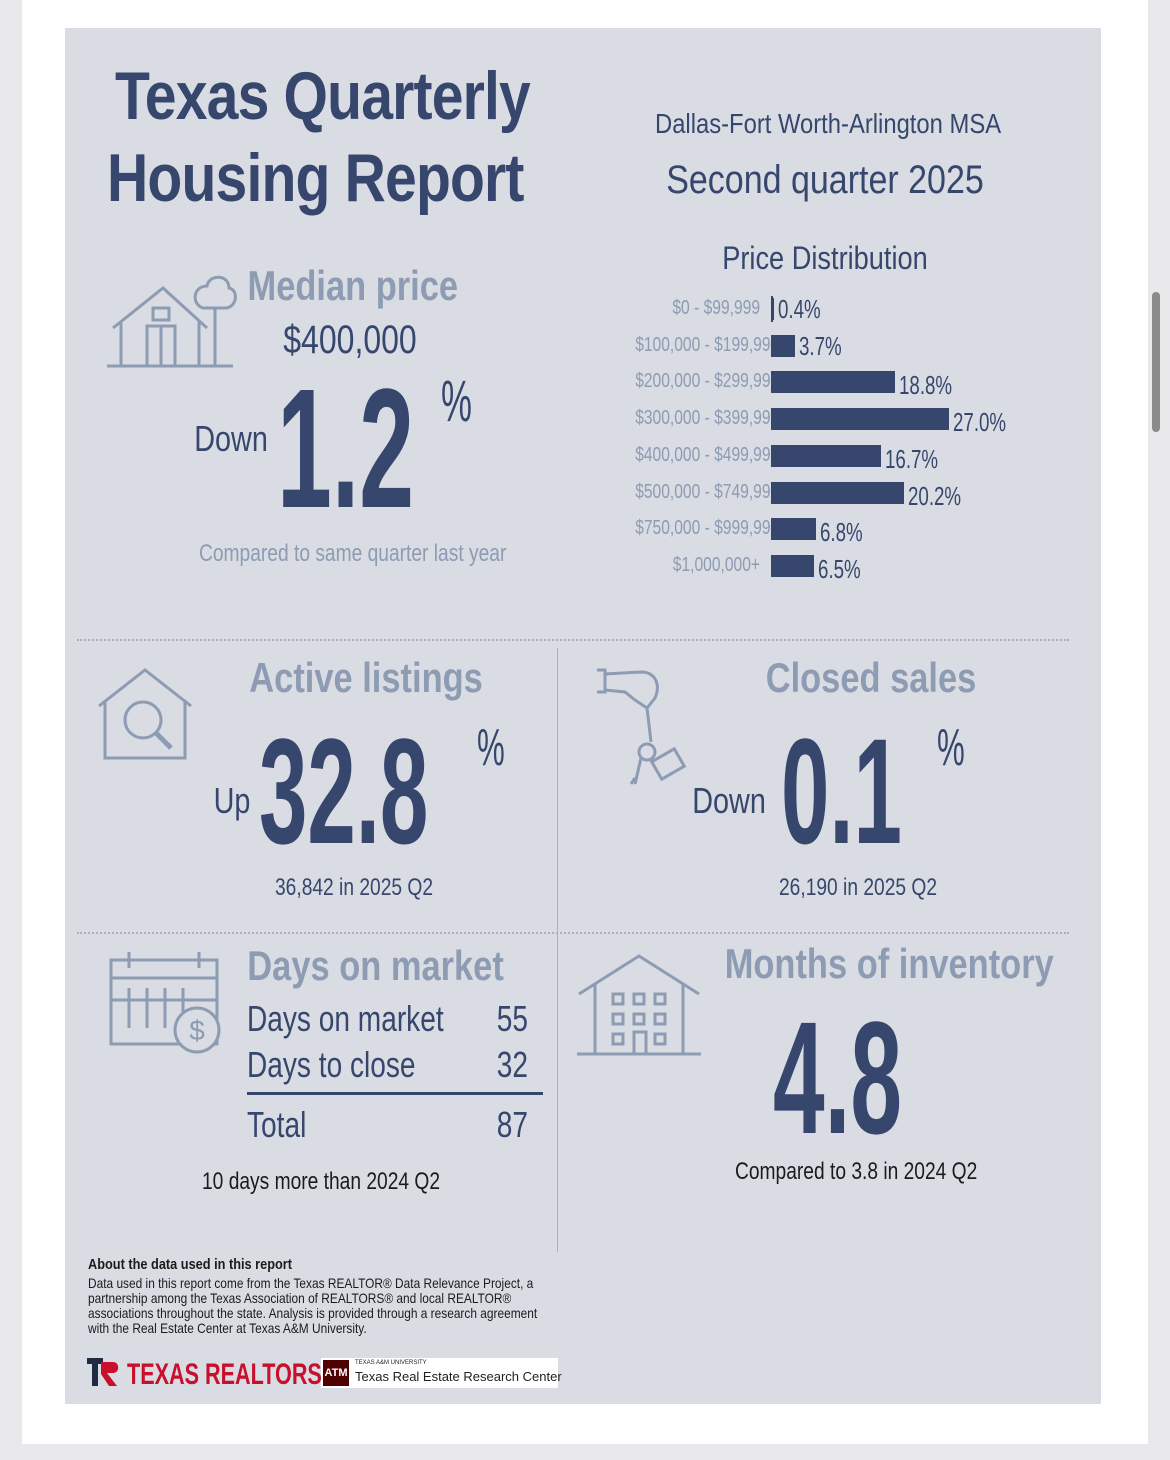 The width and height of the screenshot is (1170, 1460). I want to click on dtc-row-label: Days to close, so click(331, 1064).